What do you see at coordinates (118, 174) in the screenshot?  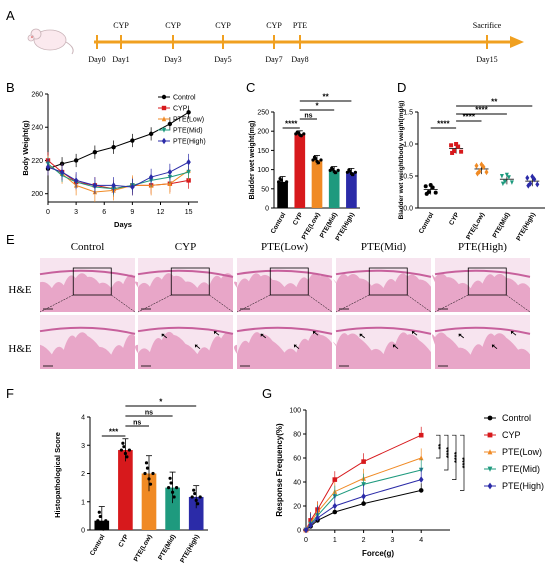 I see `series-line` at bounding box center [118, 174].